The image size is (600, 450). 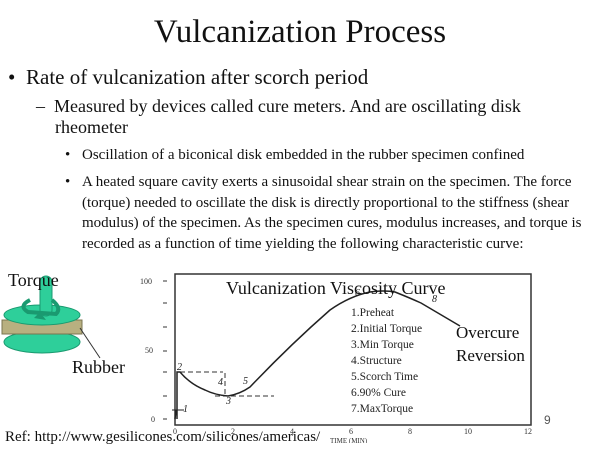 I want to click on svg-text: 3, so click(x=228, y=401).